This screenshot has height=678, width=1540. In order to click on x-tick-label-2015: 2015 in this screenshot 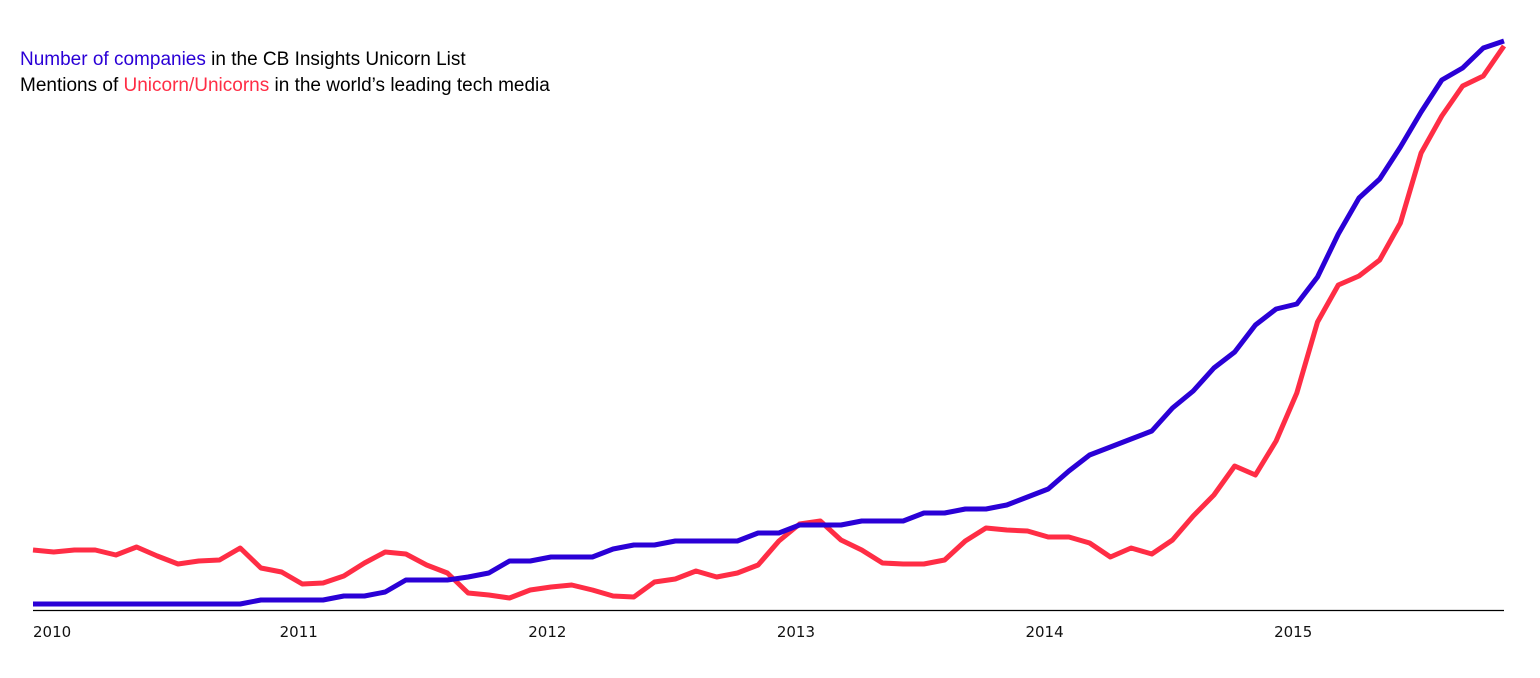, I will do `click(1293, 632)`.